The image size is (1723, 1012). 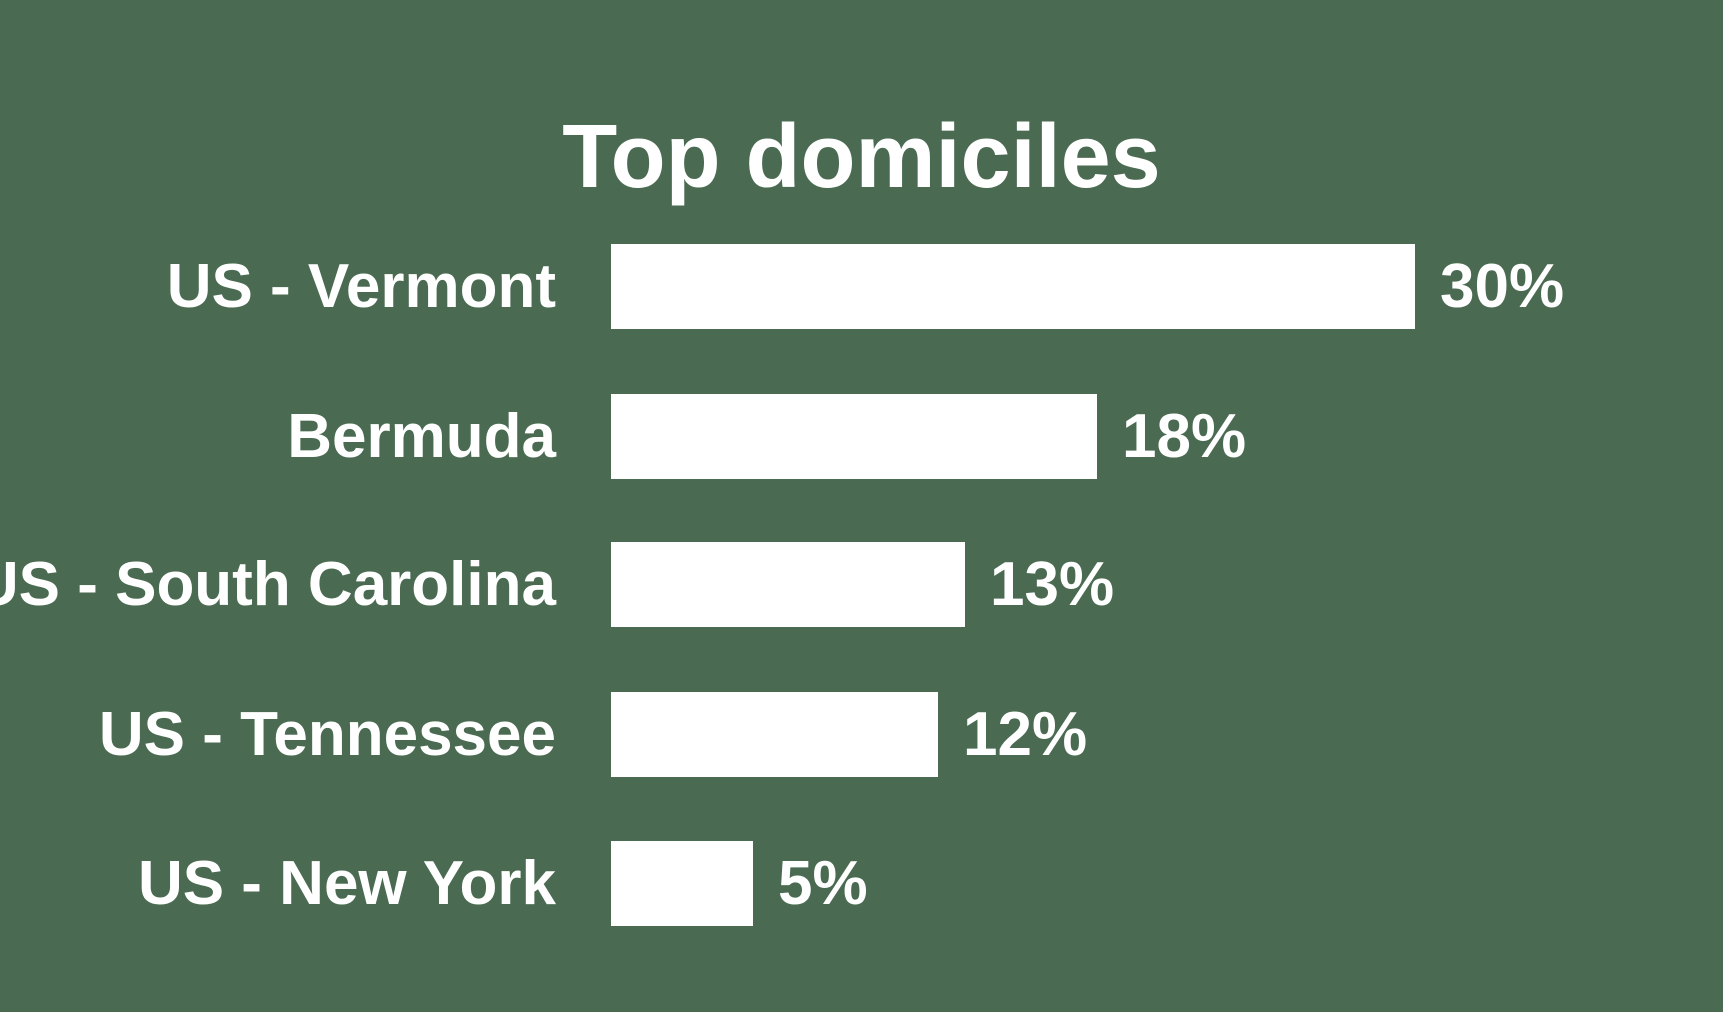 What do you see at coordinates (1052, 584) in the screenshot?
I see `value-label: 13%` at bounding box center [1052, 584].